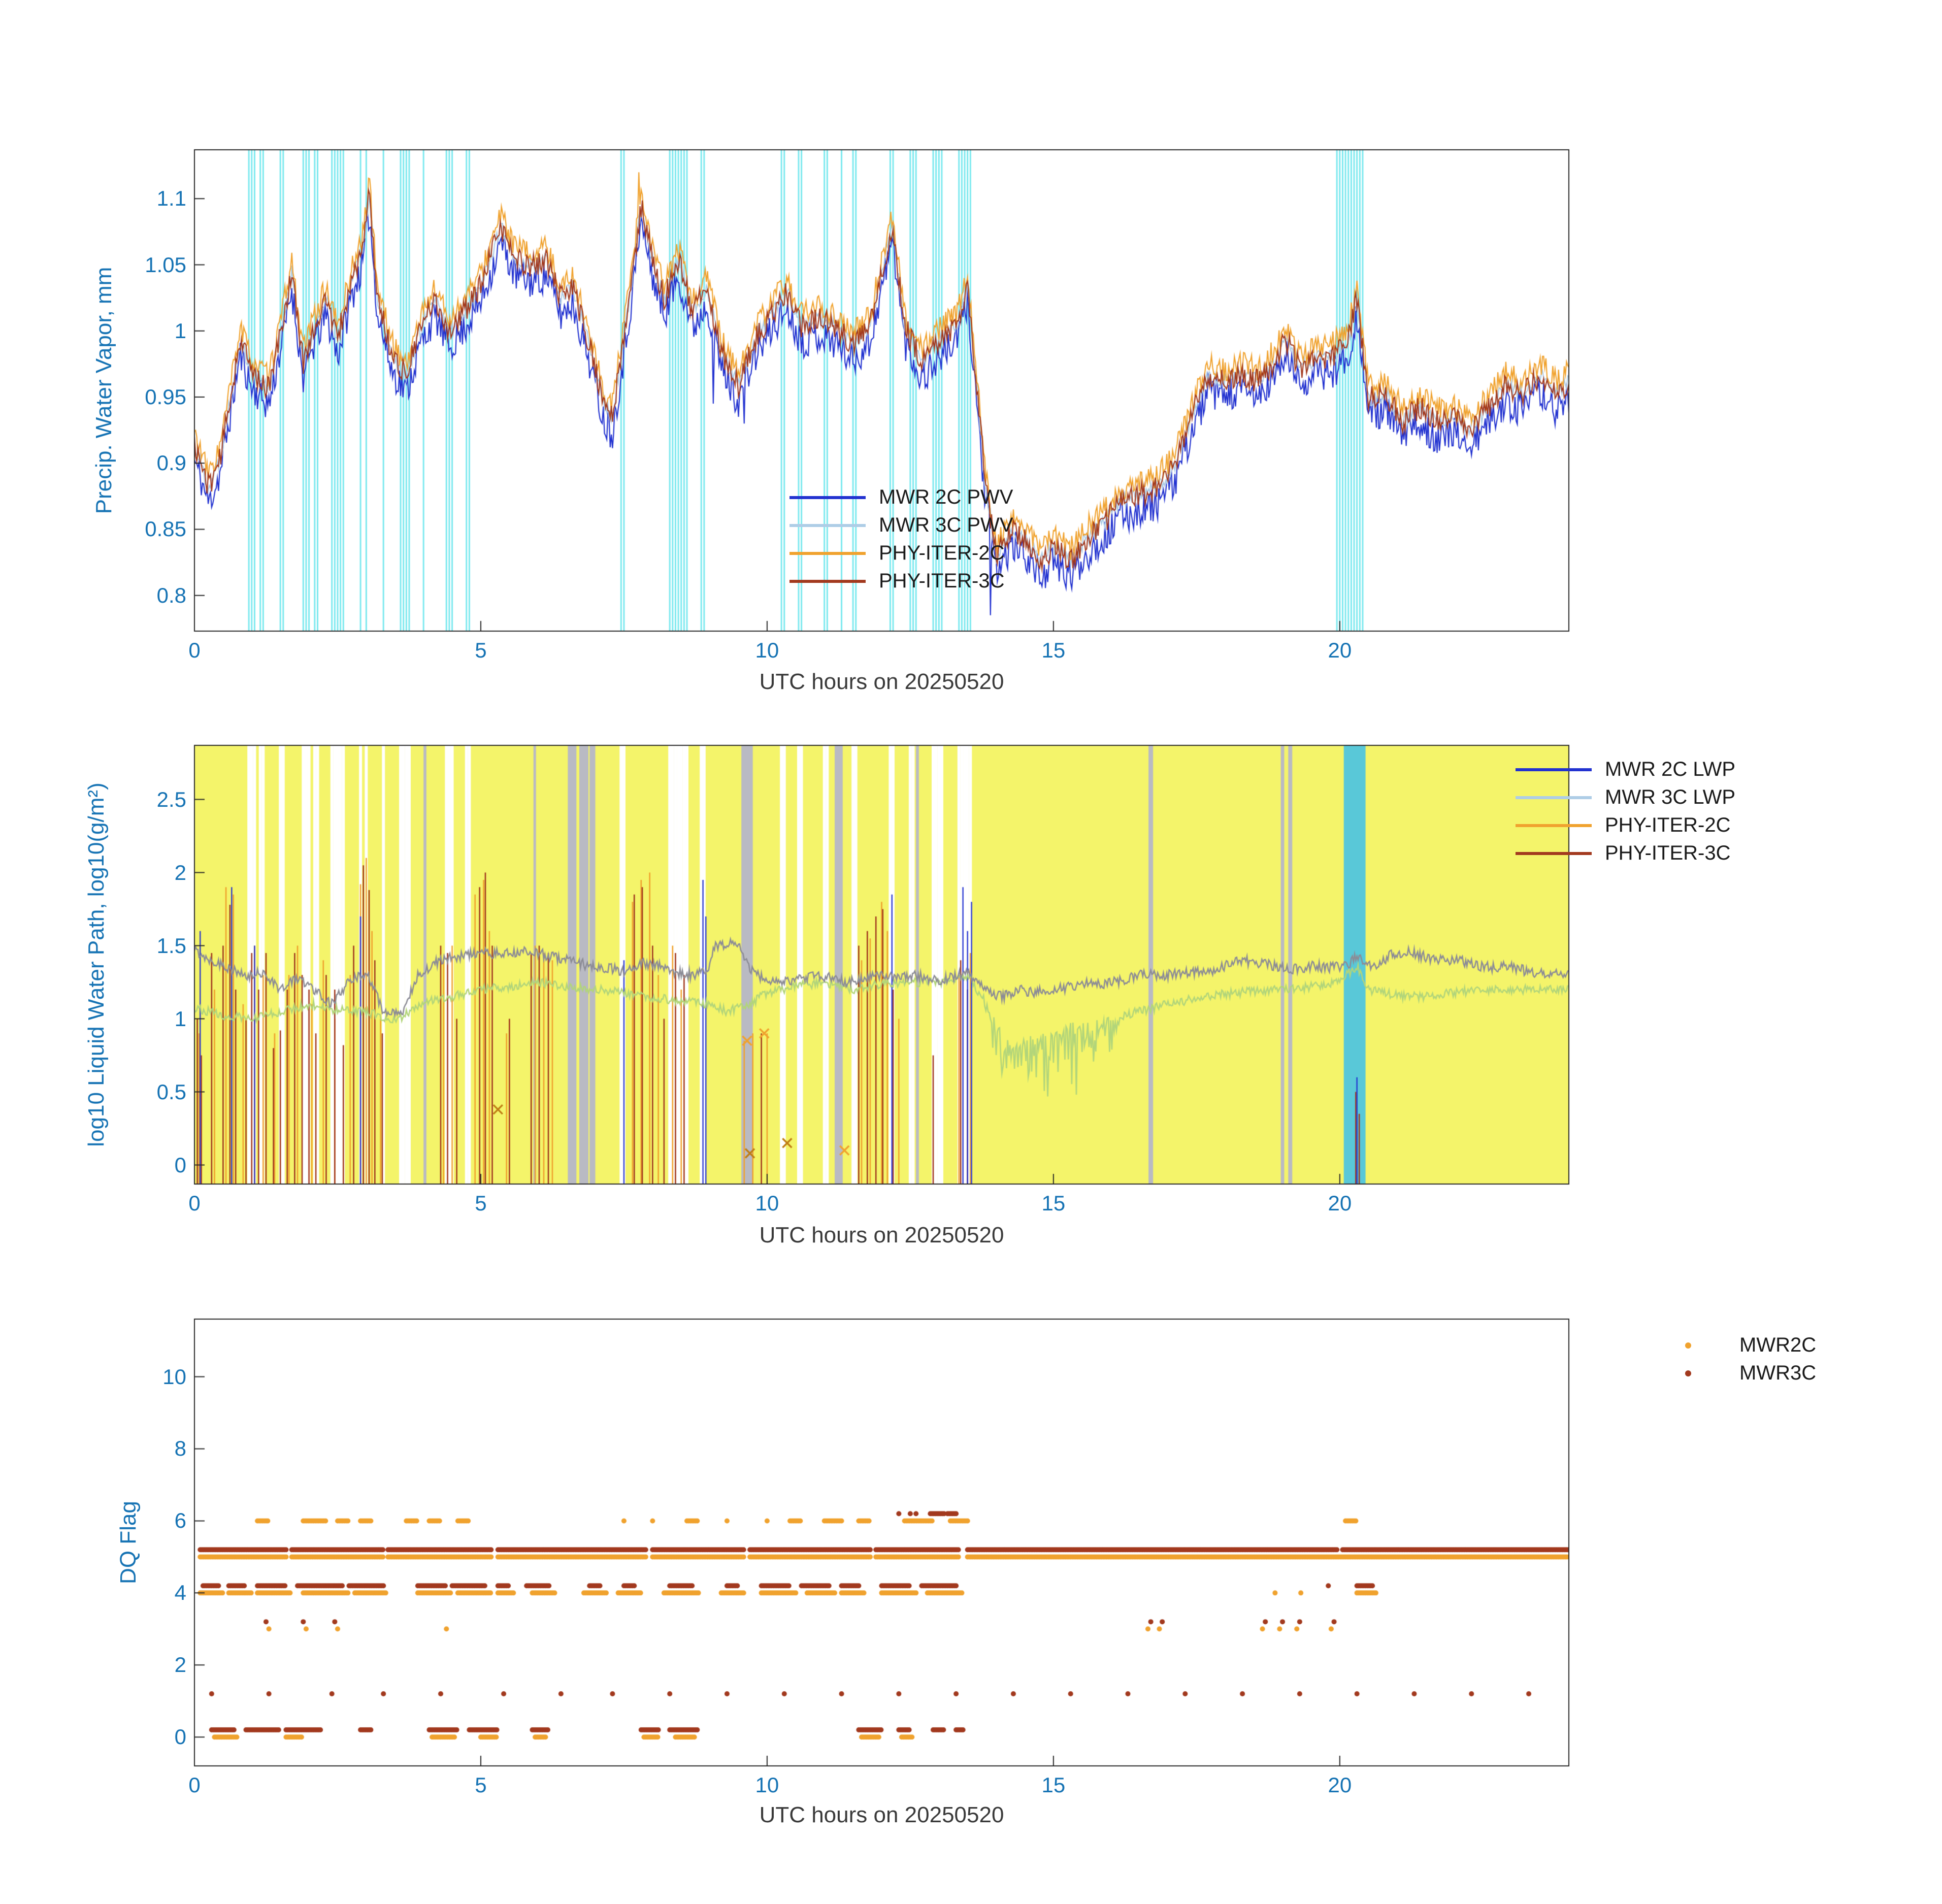 The height and width of the screenshot is (1904, 1942). I want to click on y-tick-label: 4, so click(180, 1593).